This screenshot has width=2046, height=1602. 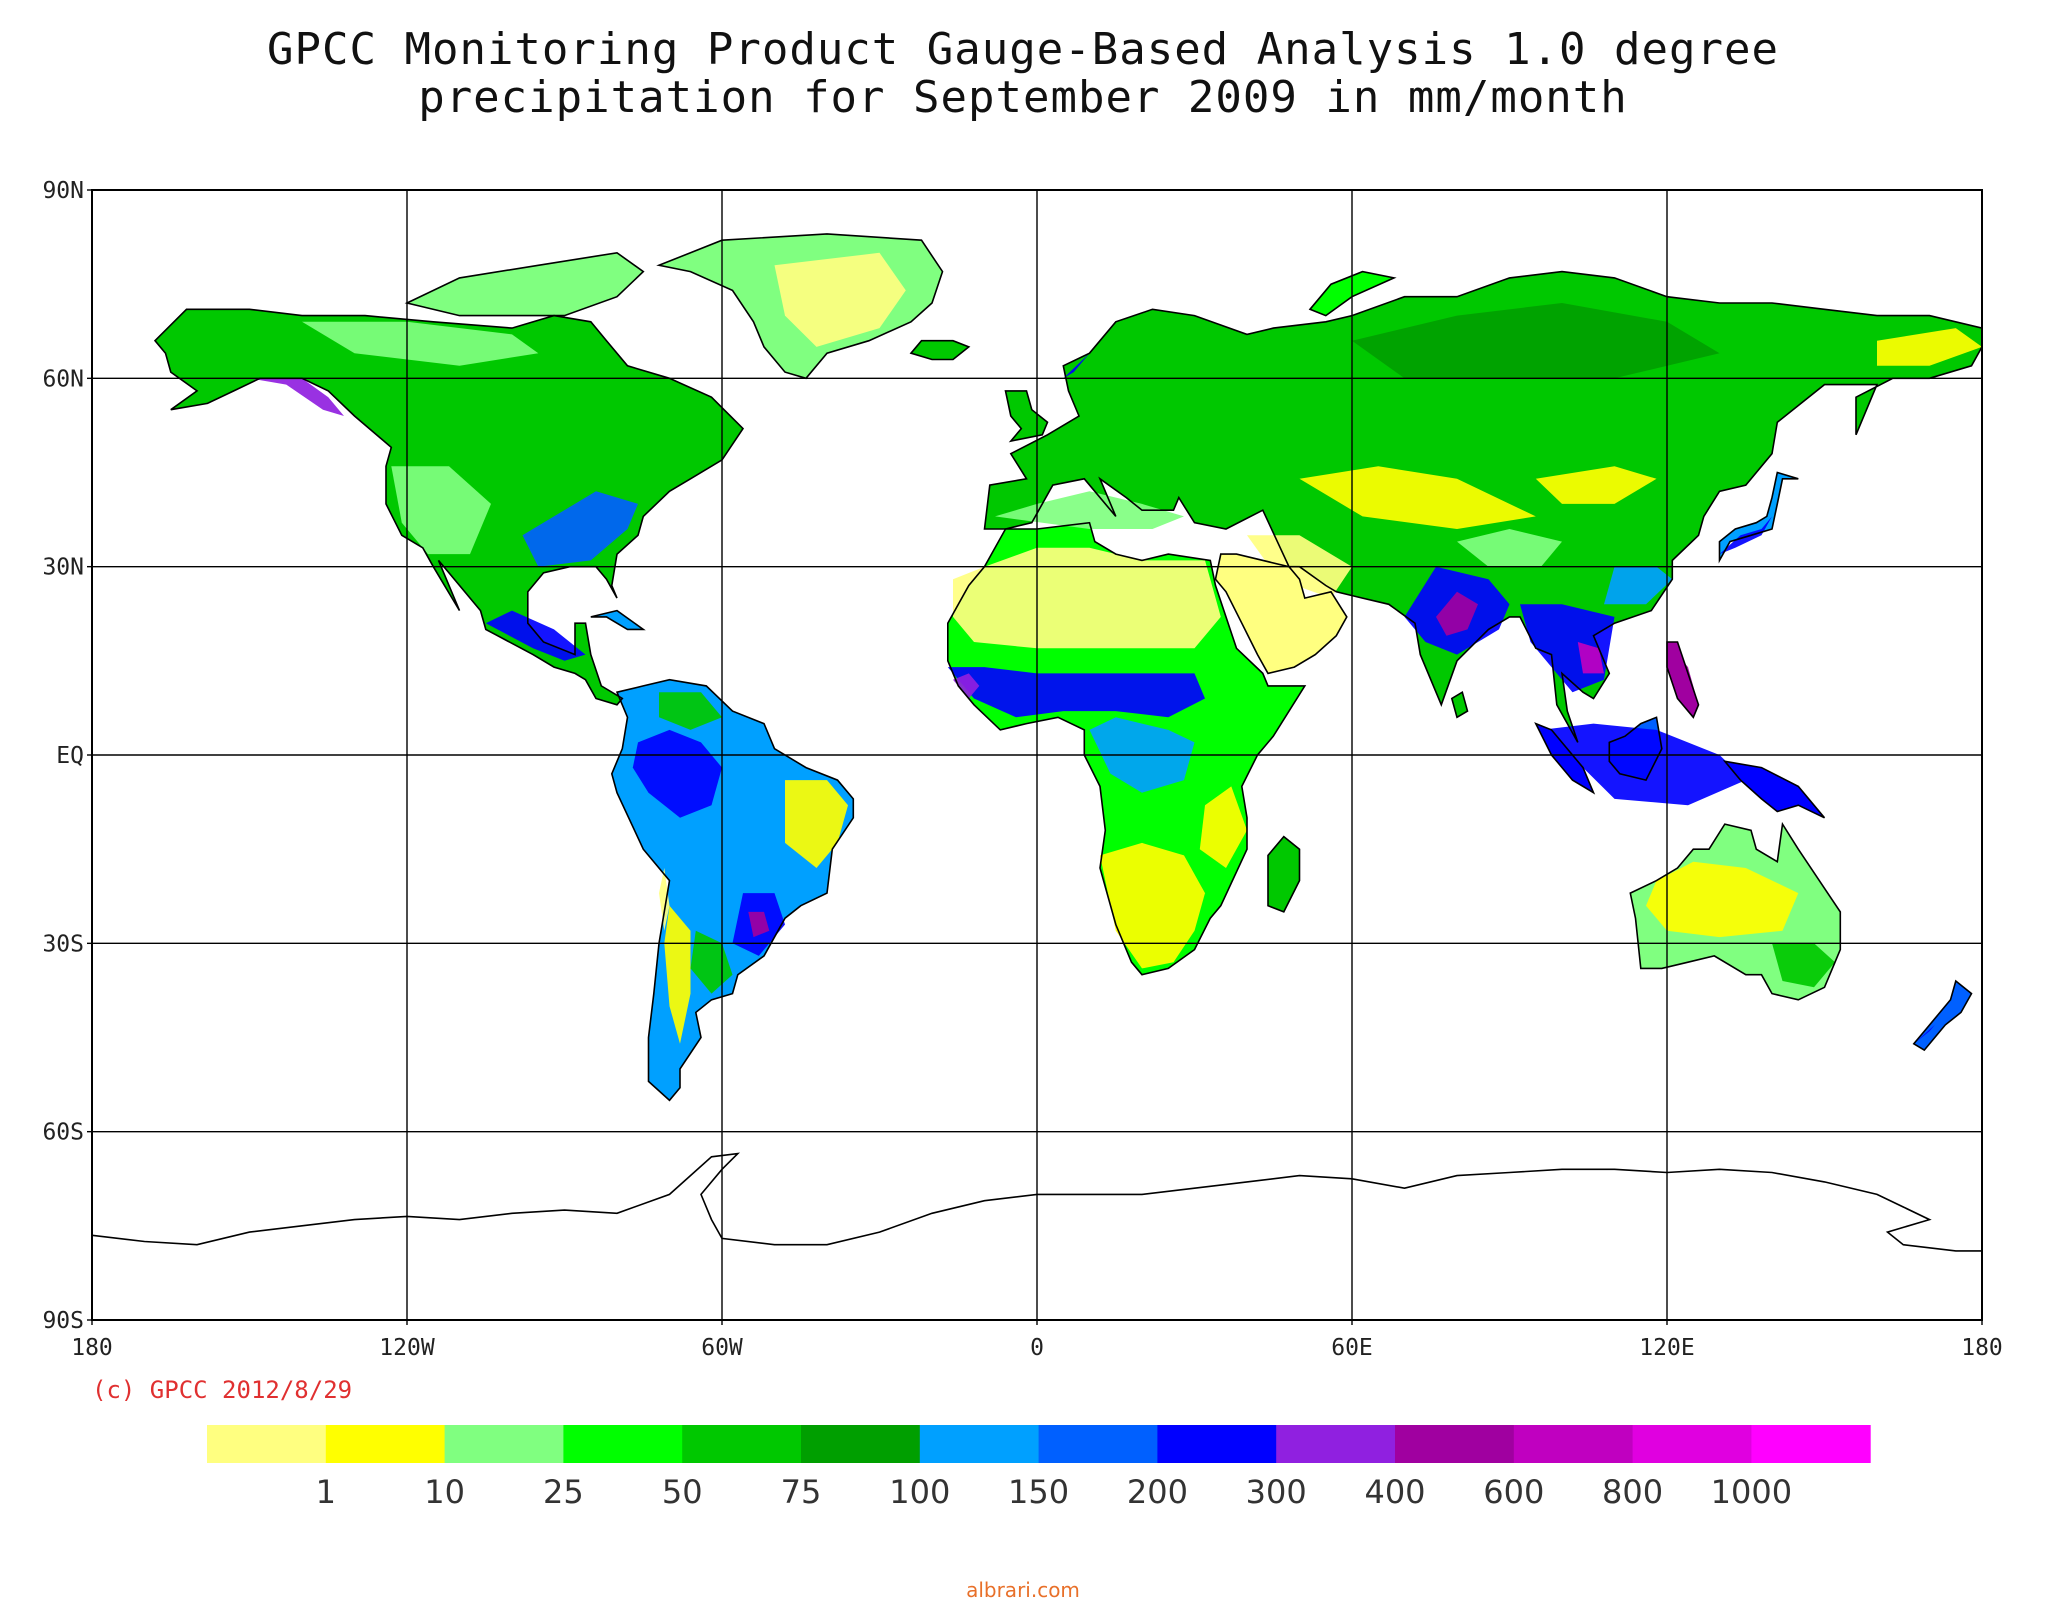 I want to click on coastline-arabia, so click(x=1281, y=614).